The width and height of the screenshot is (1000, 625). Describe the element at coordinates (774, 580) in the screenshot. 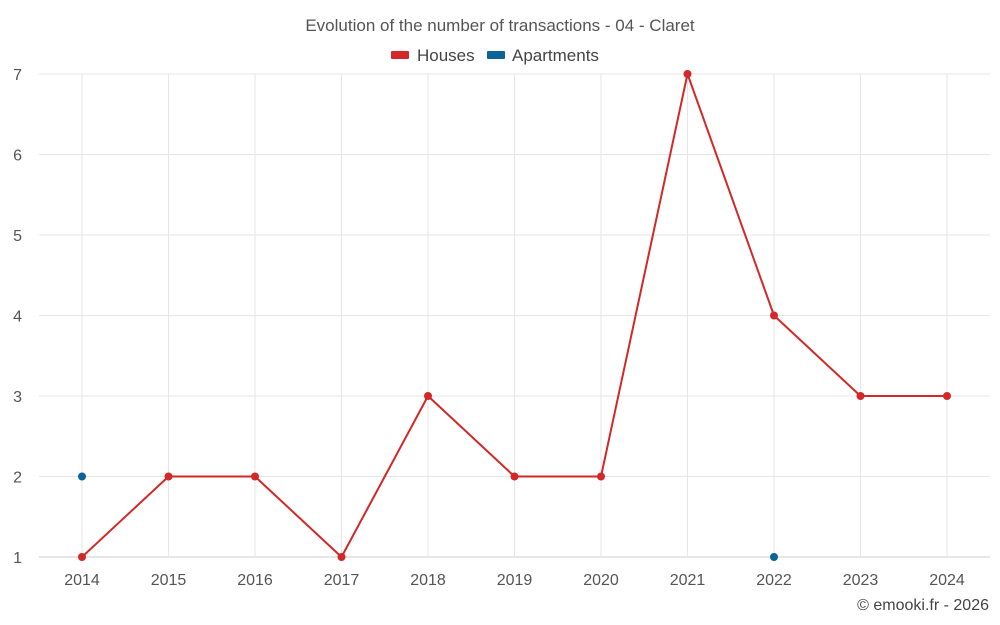

I see `x-tick-label: 2022` at that location.